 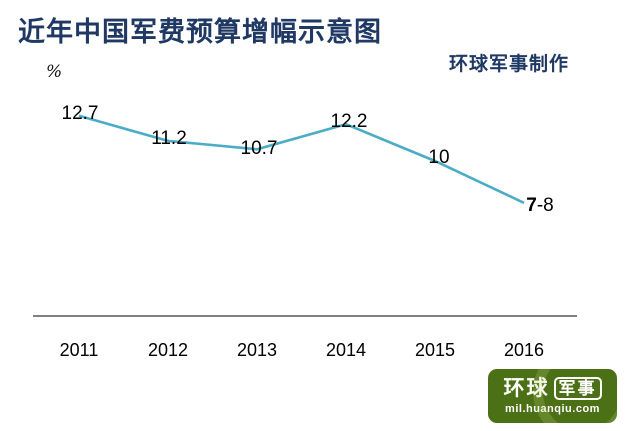 I want to click on logo-brand-left: 环球, so click(x=526, y=388).